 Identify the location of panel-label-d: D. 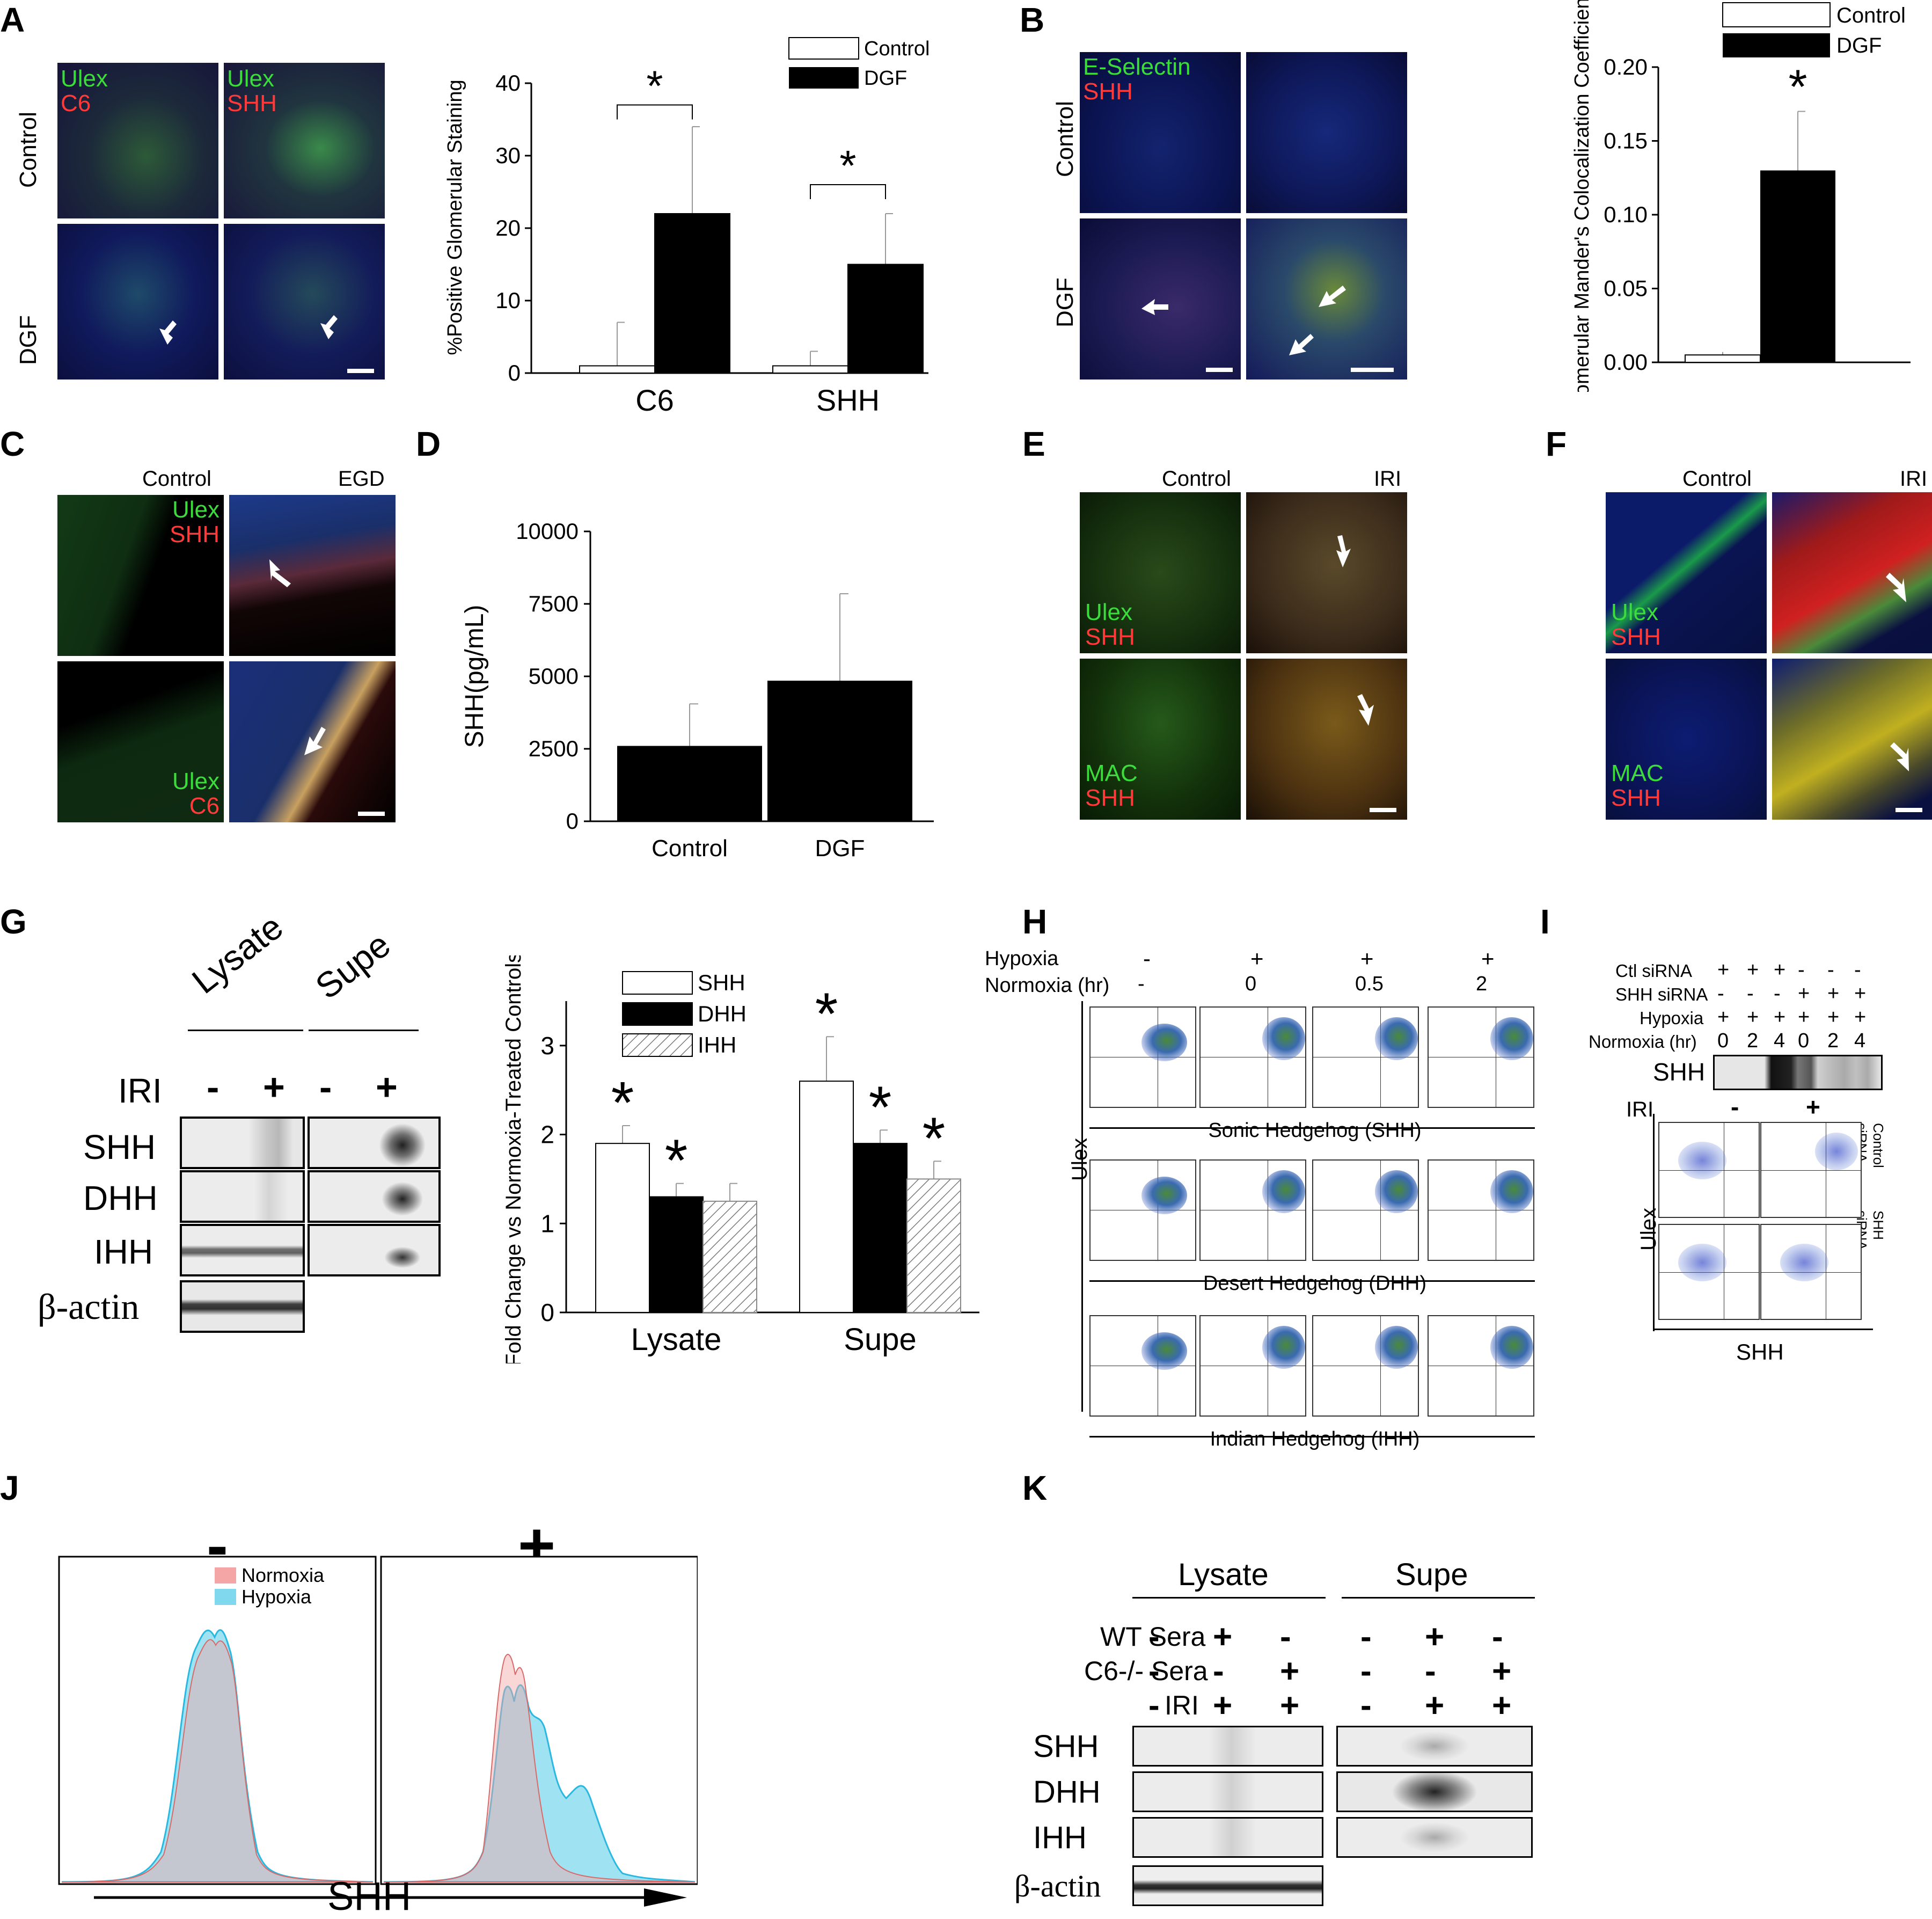
(428, 444).